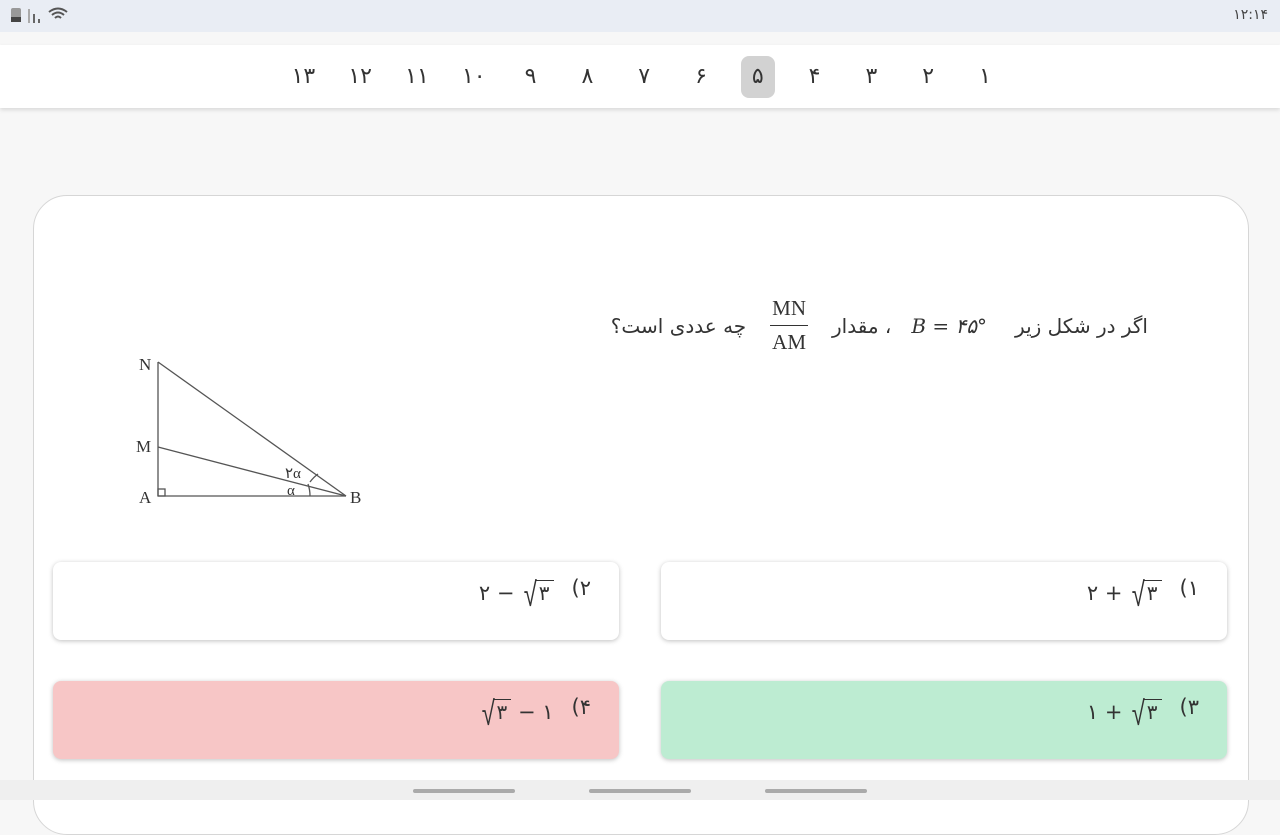 This screenshot has width=1280, height=835. I want to click on right-angle-mark, so click(161, 492).